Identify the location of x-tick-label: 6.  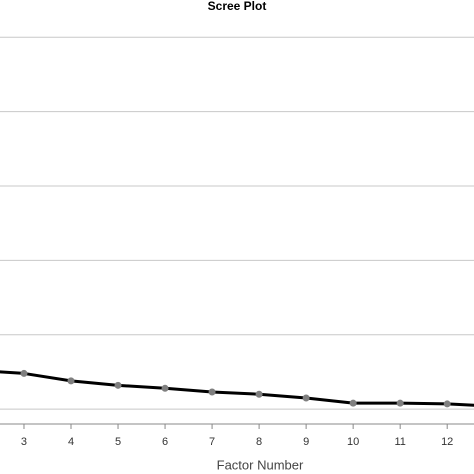
(165, 442).